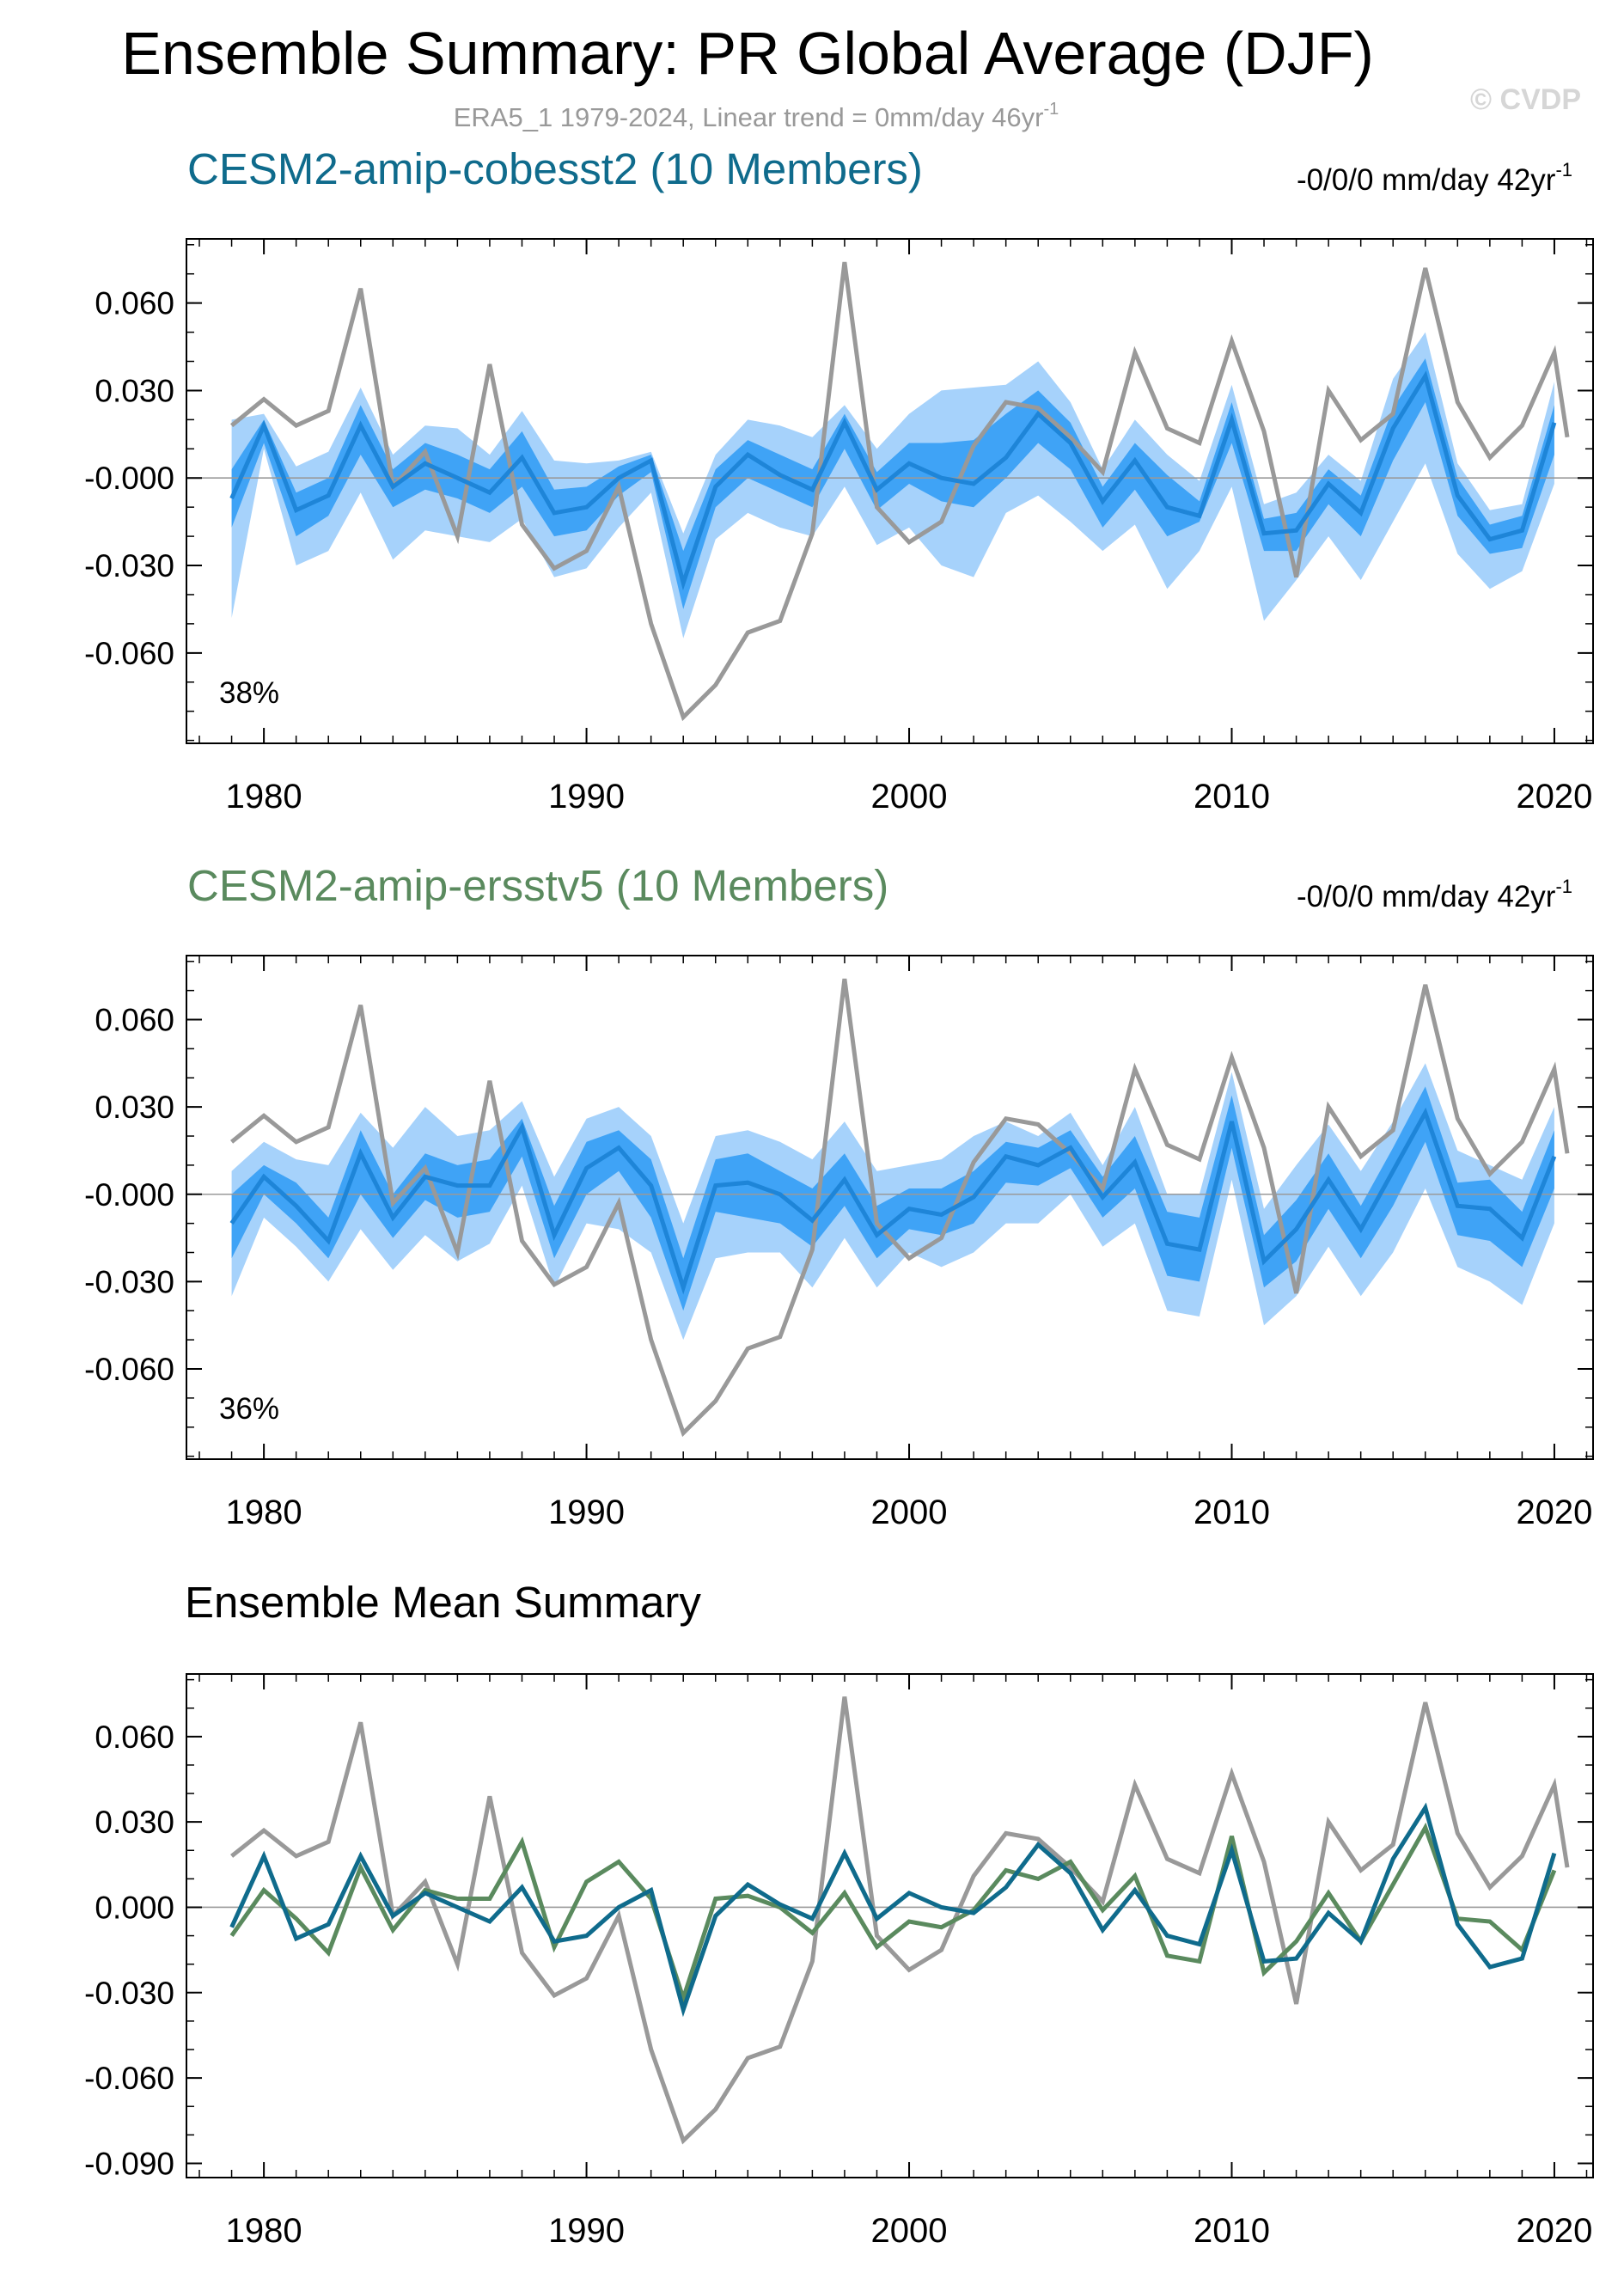  Describe the element at coordinates (537, 885) in the screenshot. I see `panel-title-ersstv5: CESM2-amip-ersstv5 (10 Members)` at that location.